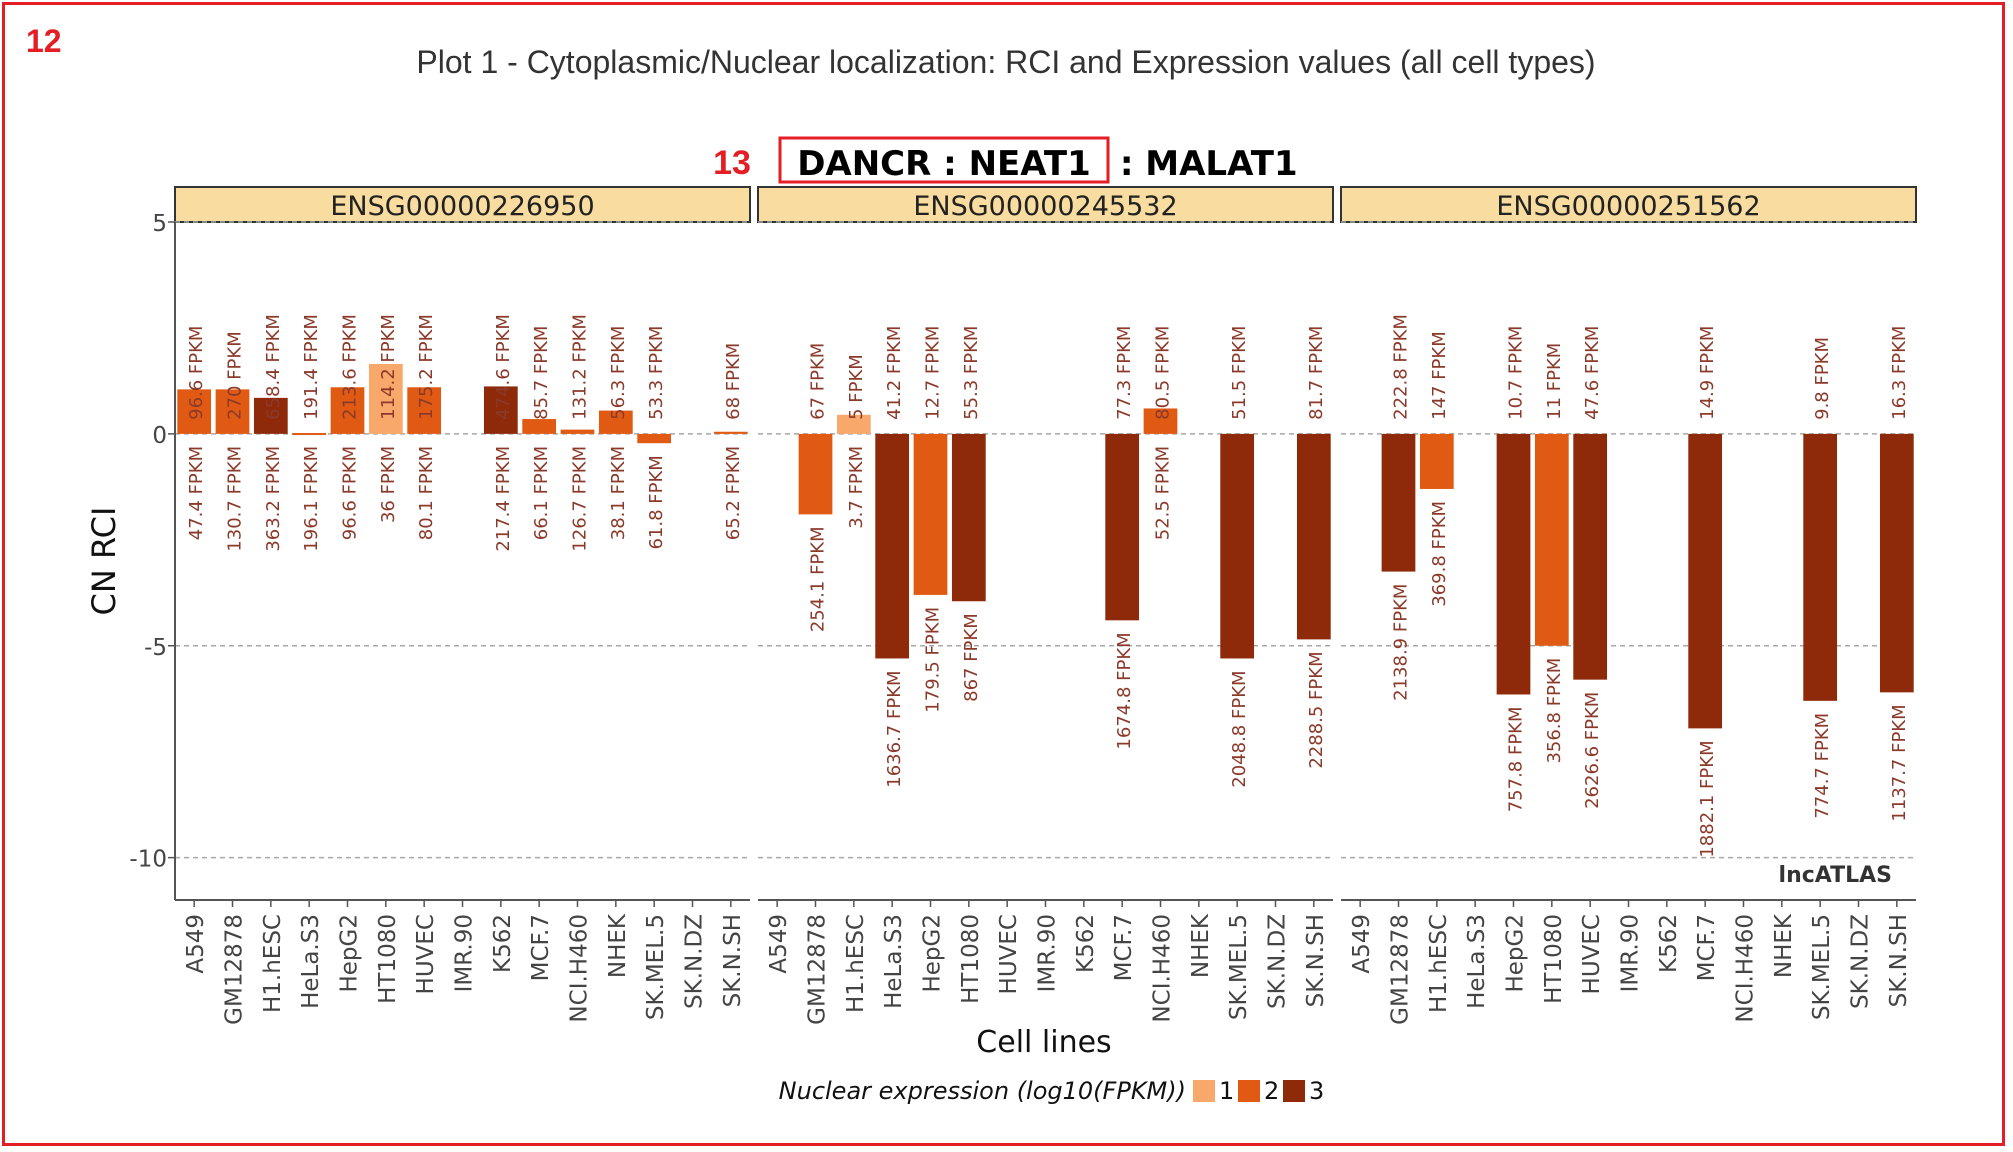 The height and width of the screenshot is (1152, 2013). Describe the element at coordinates (1124, 690) in the screenshot. I see `data-label-bottom: 1674.8 FPKM` at that location.